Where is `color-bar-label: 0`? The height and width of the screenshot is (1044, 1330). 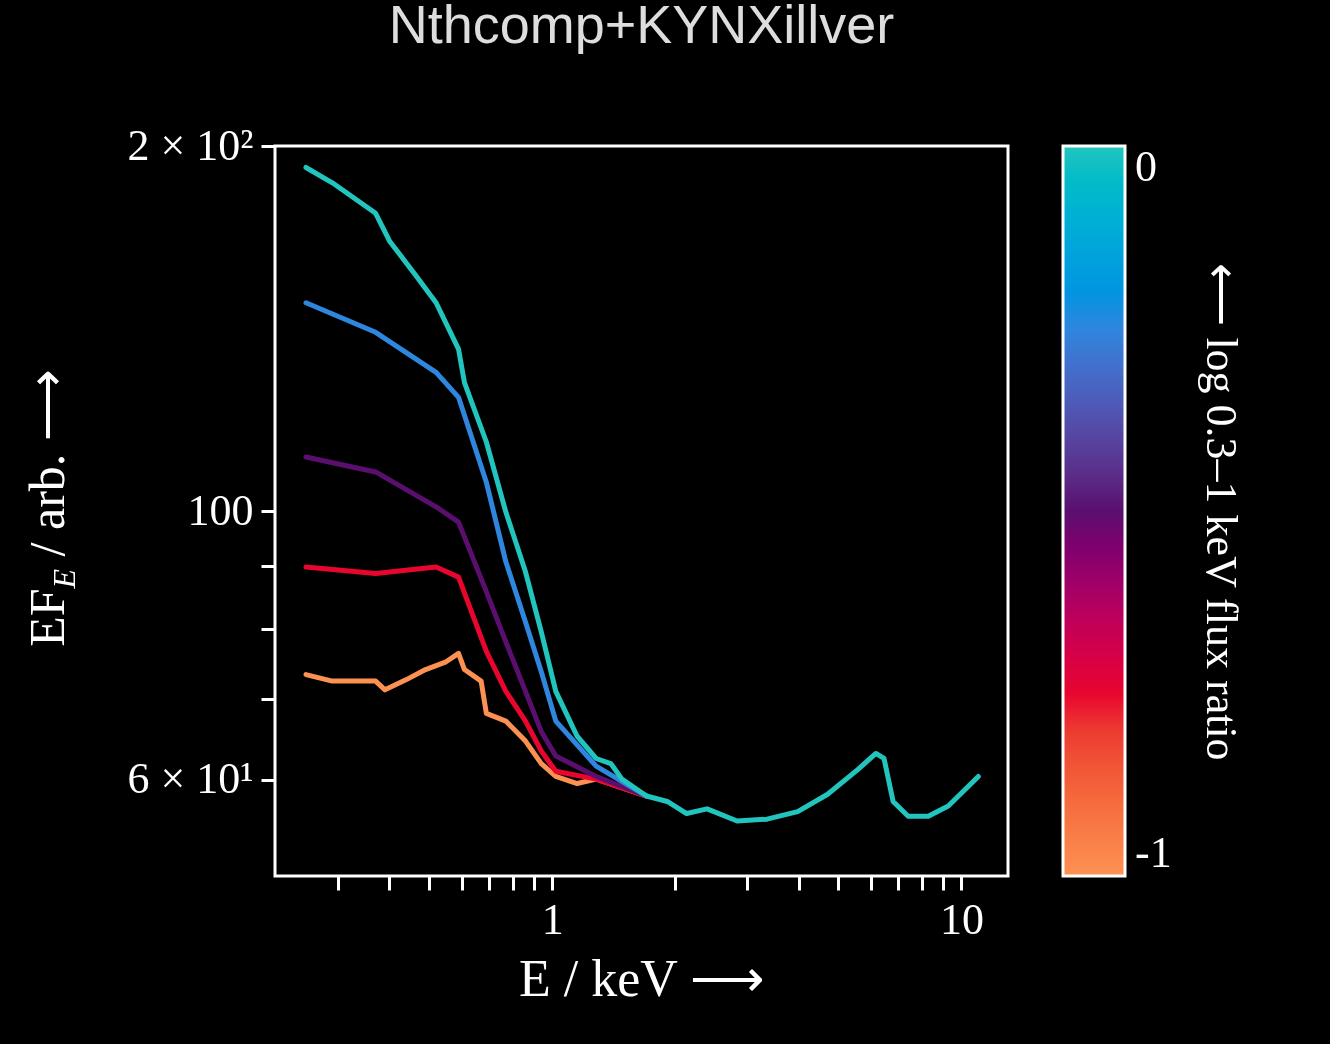 color-bar-label: 0 is located at coordinates (1146, 166).